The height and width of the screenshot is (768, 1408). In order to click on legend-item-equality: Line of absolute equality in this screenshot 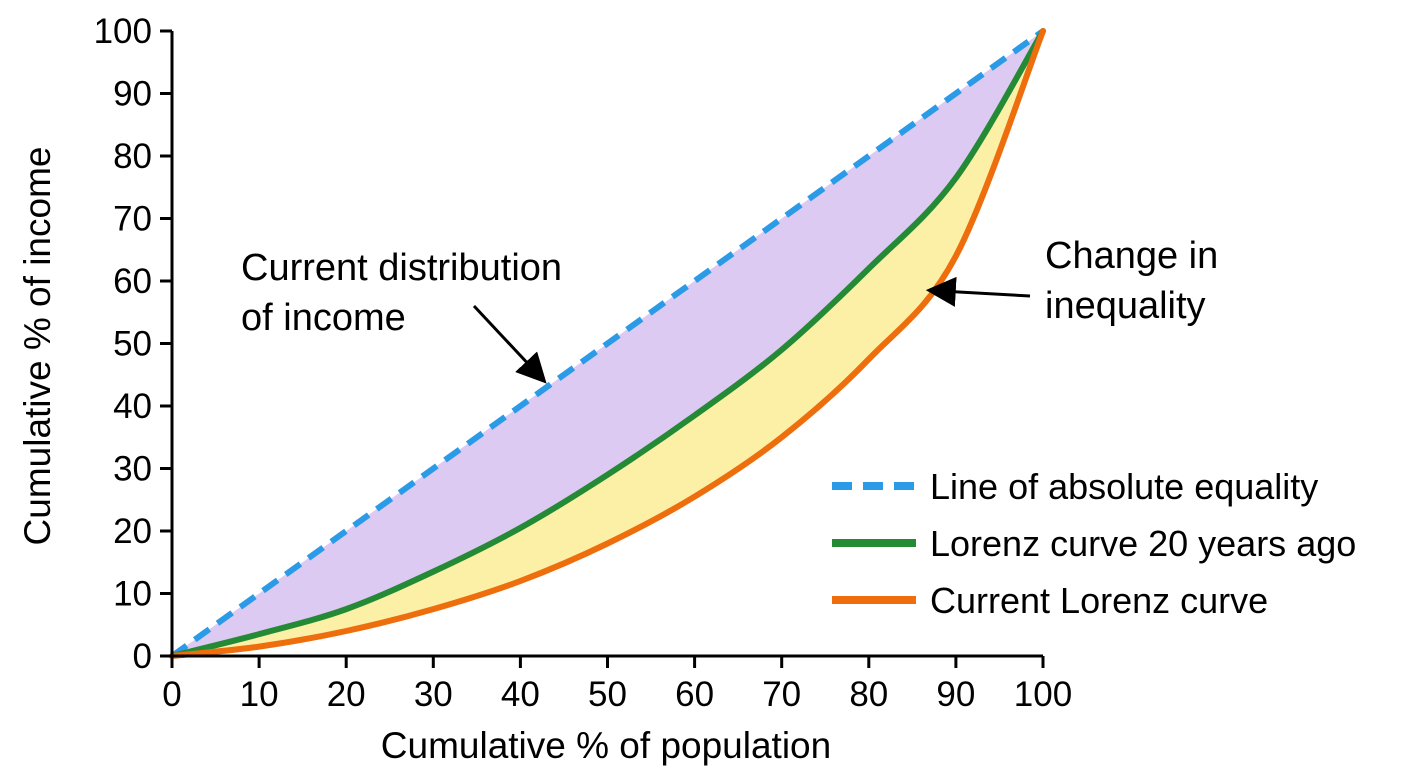, I will do `click(1075, 486)`.